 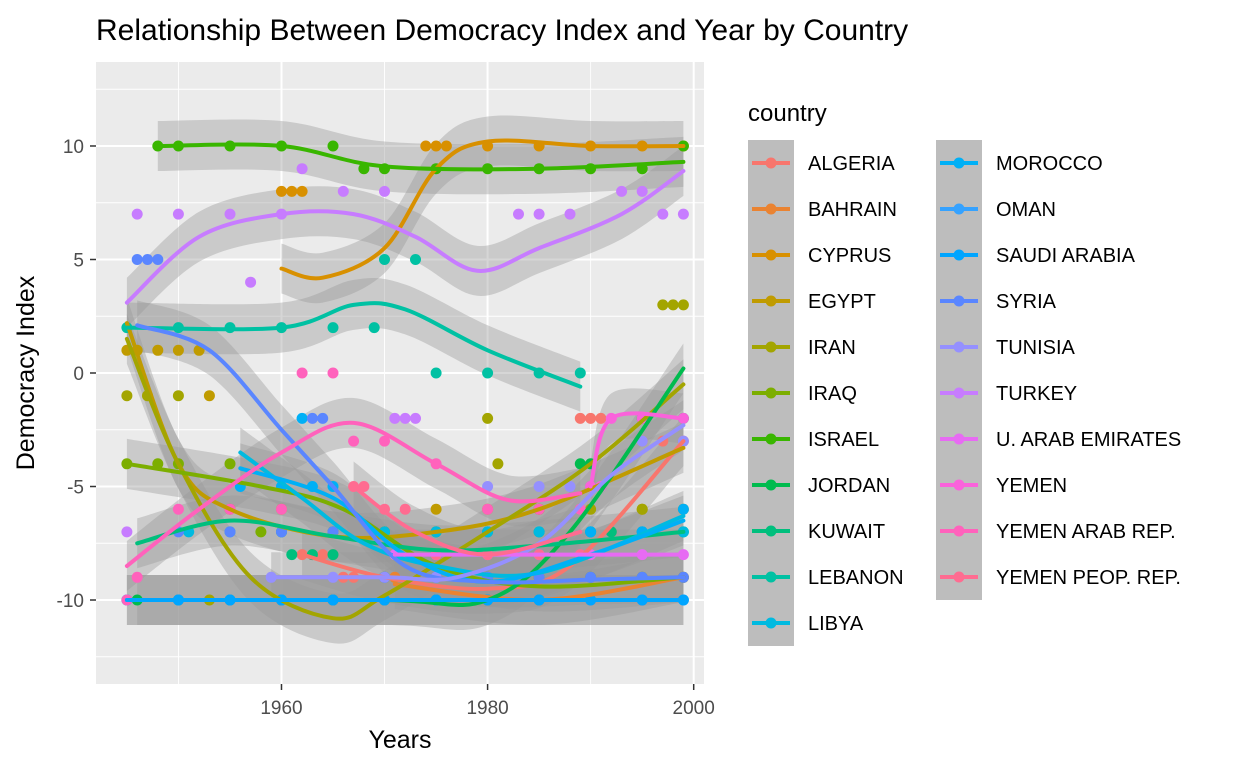 I want to click on legend-label: TURKEY, so click(x=1036, y=394).